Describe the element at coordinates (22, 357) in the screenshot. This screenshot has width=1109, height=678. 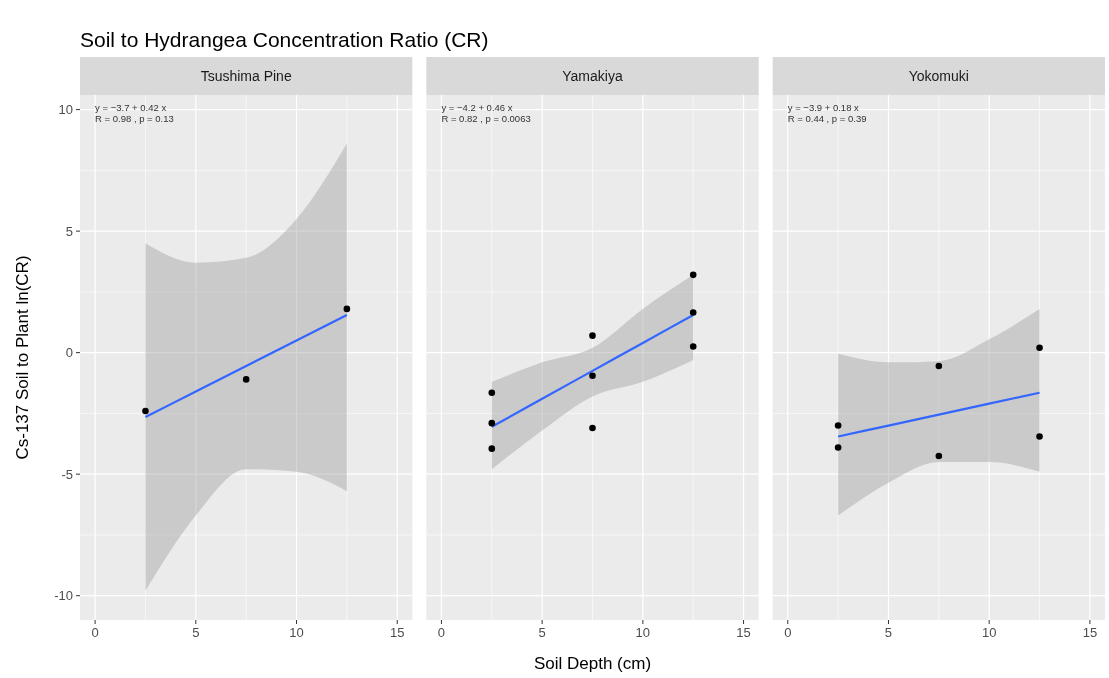
I see `y-axis-title: Cs-137 Soil to Plant ln(CR)` at that location.